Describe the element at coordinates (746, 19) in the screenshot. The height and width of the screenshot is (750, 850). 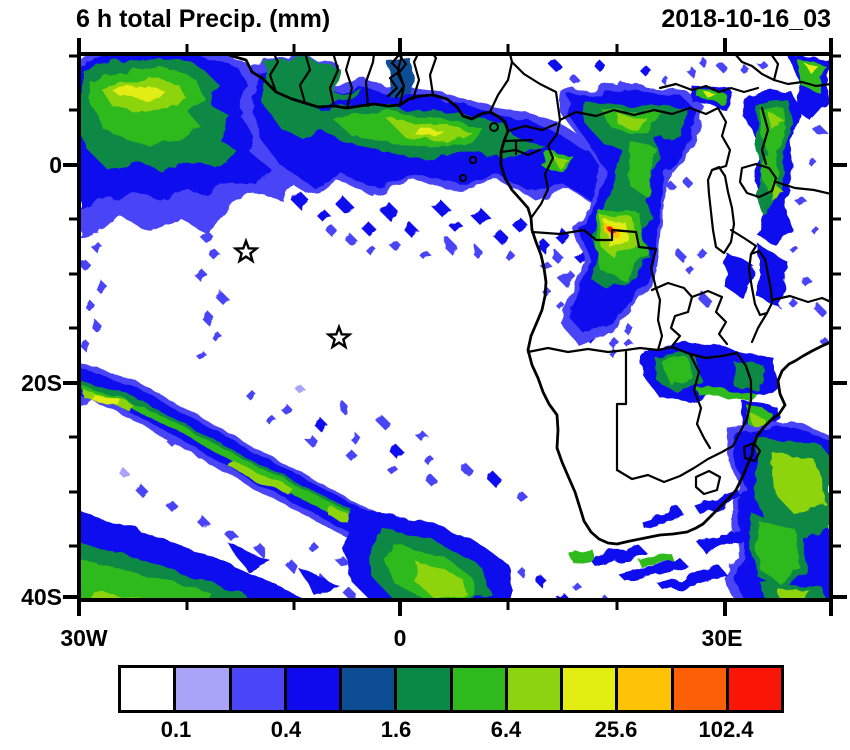
I see `plot-timestamp: 2018-10-16_03` at that location.